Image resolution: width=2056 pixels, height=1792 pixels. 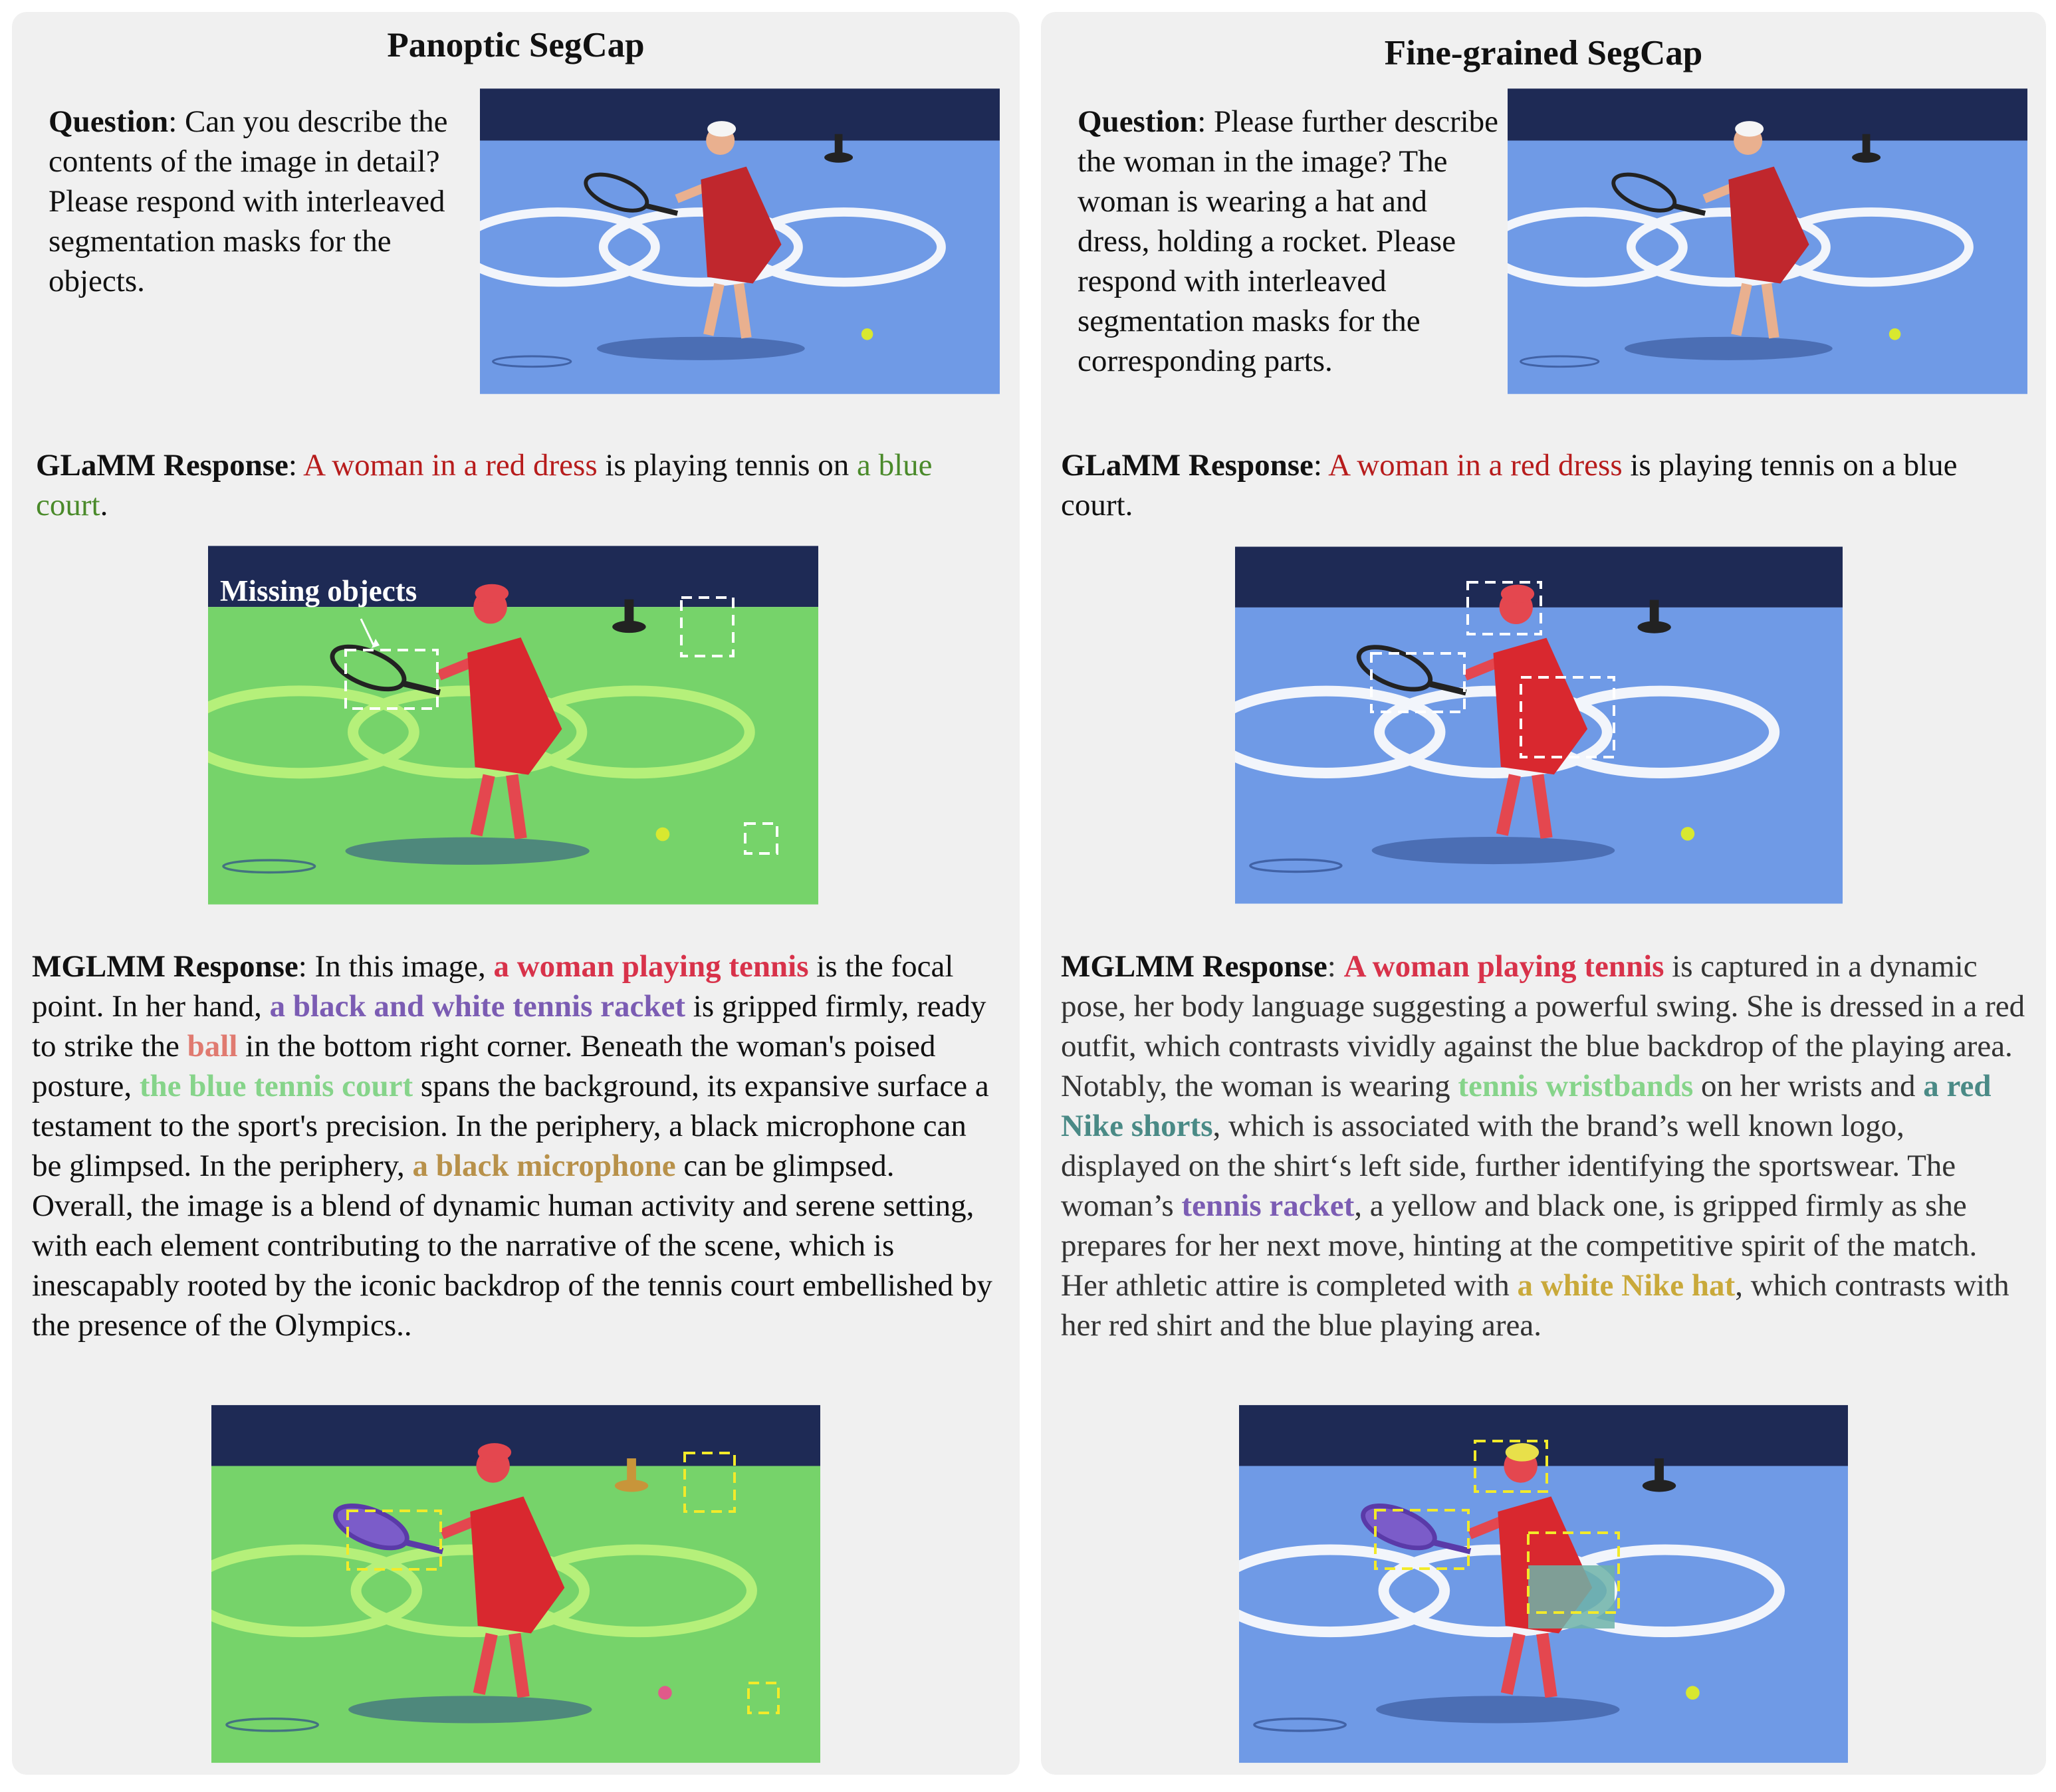 I want to click on missing-part-boxes, so click(x=1492, y=669).